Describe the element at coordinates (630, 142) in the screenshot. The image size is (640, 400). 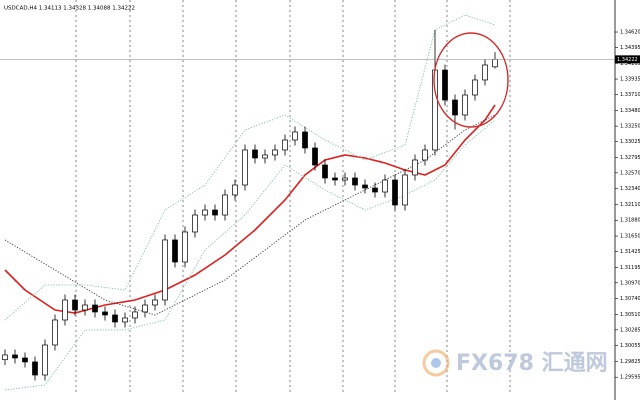
I see `y-tick-label: 1.33025` at that location.